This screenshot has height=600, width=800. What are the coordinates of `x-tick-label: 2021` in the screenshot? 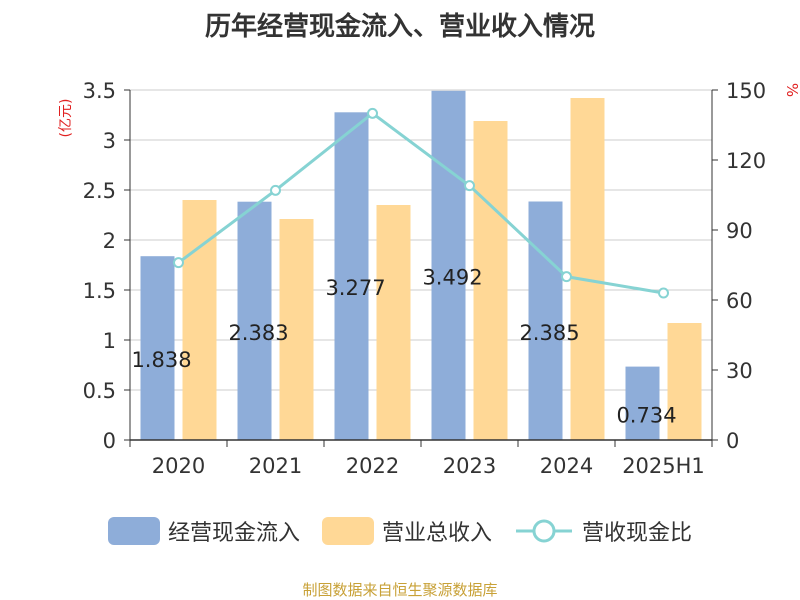 It's located at (275, 466).